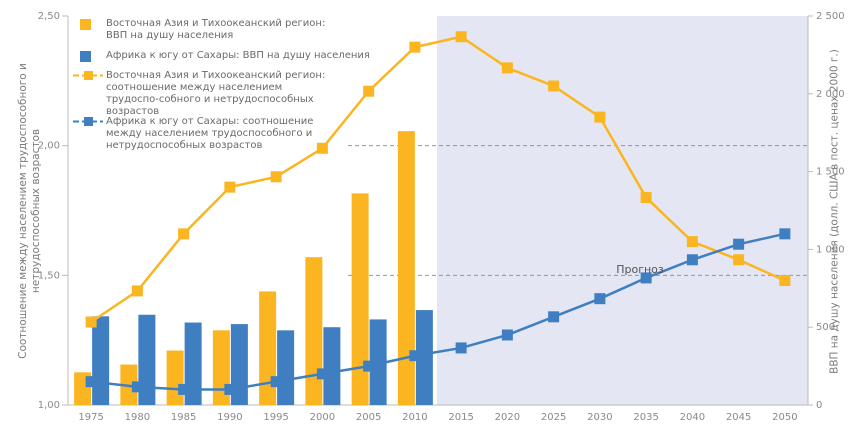 This screenshot has width=865, height=433. What do you see at coordinates (830, 172) in the screenshot?
I see `y2-tick-label: 1 500` at bounding box center [830, 172].